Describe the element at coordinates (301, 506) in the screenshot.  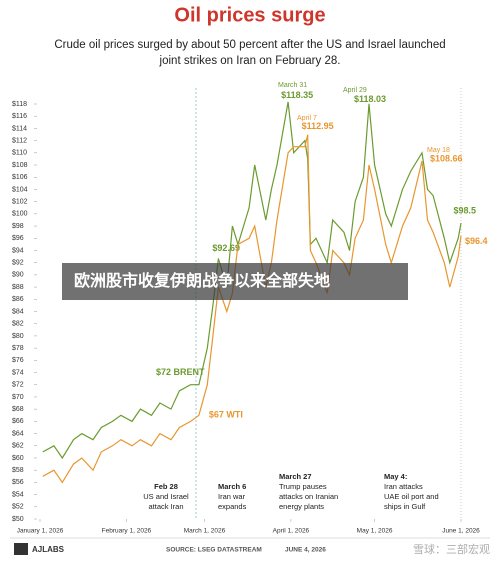
I see `event-note: energy plants` at that location.